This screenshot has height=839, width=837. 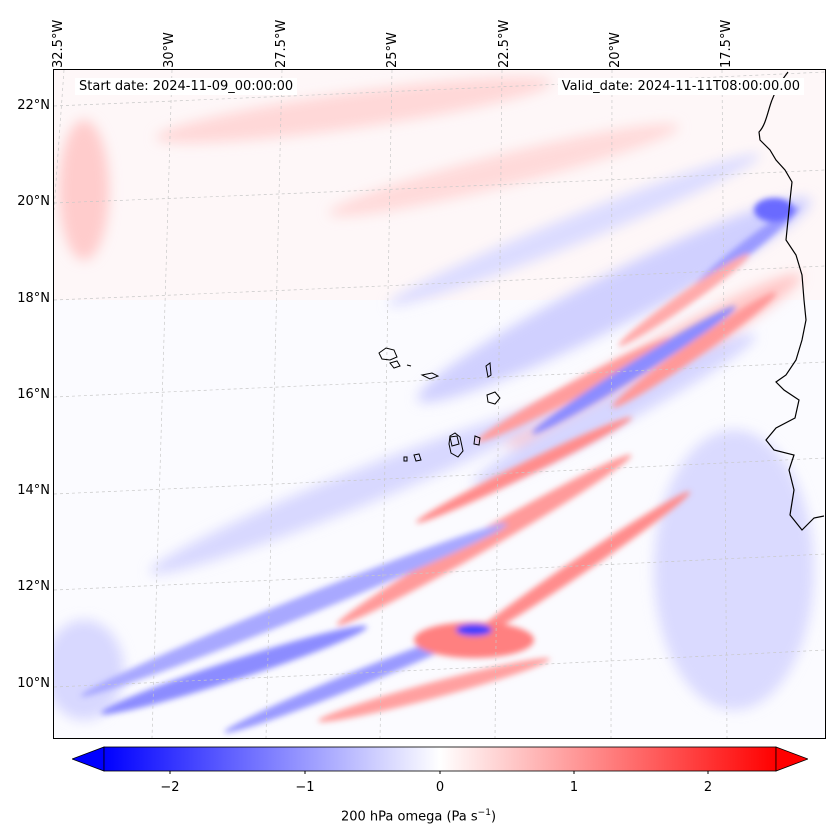 What do you see at coordinates (574, 787) in the screenshot?
I see `colorbar-tick-label: 1` at bounding box center [574, 787].